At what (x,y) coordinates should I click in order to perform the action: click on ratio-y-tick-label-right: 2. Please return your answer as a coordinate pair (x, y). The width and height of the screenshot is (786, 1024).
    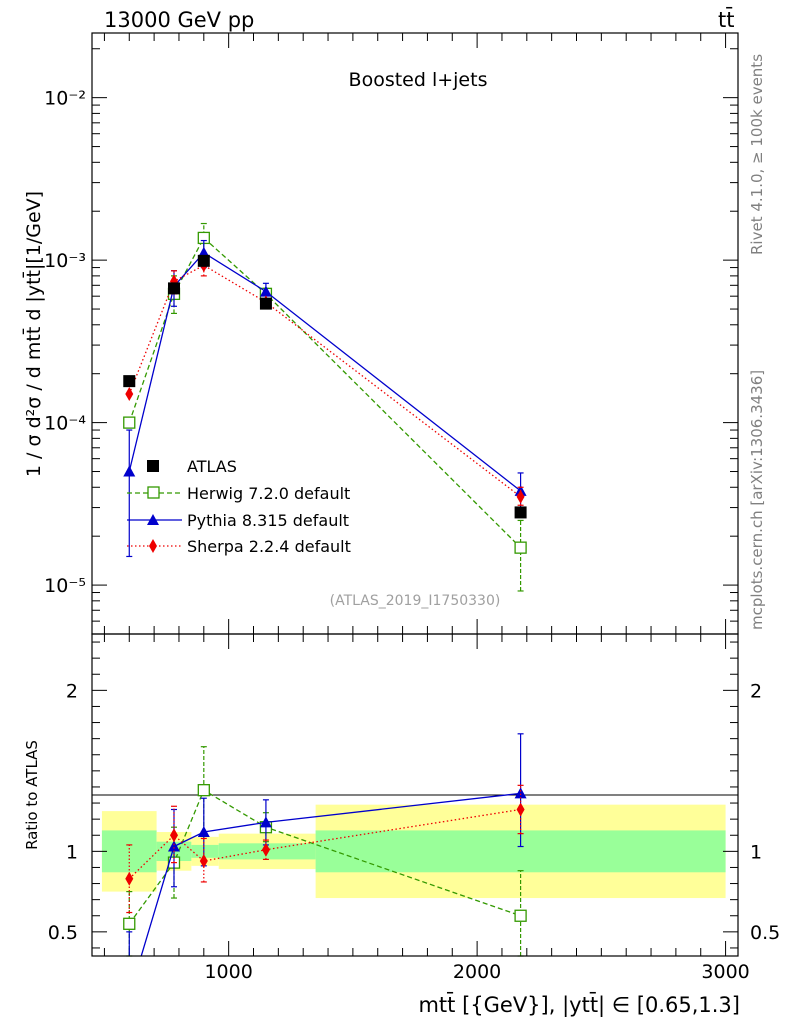
    Looking at the image, I should click on (756, 691).